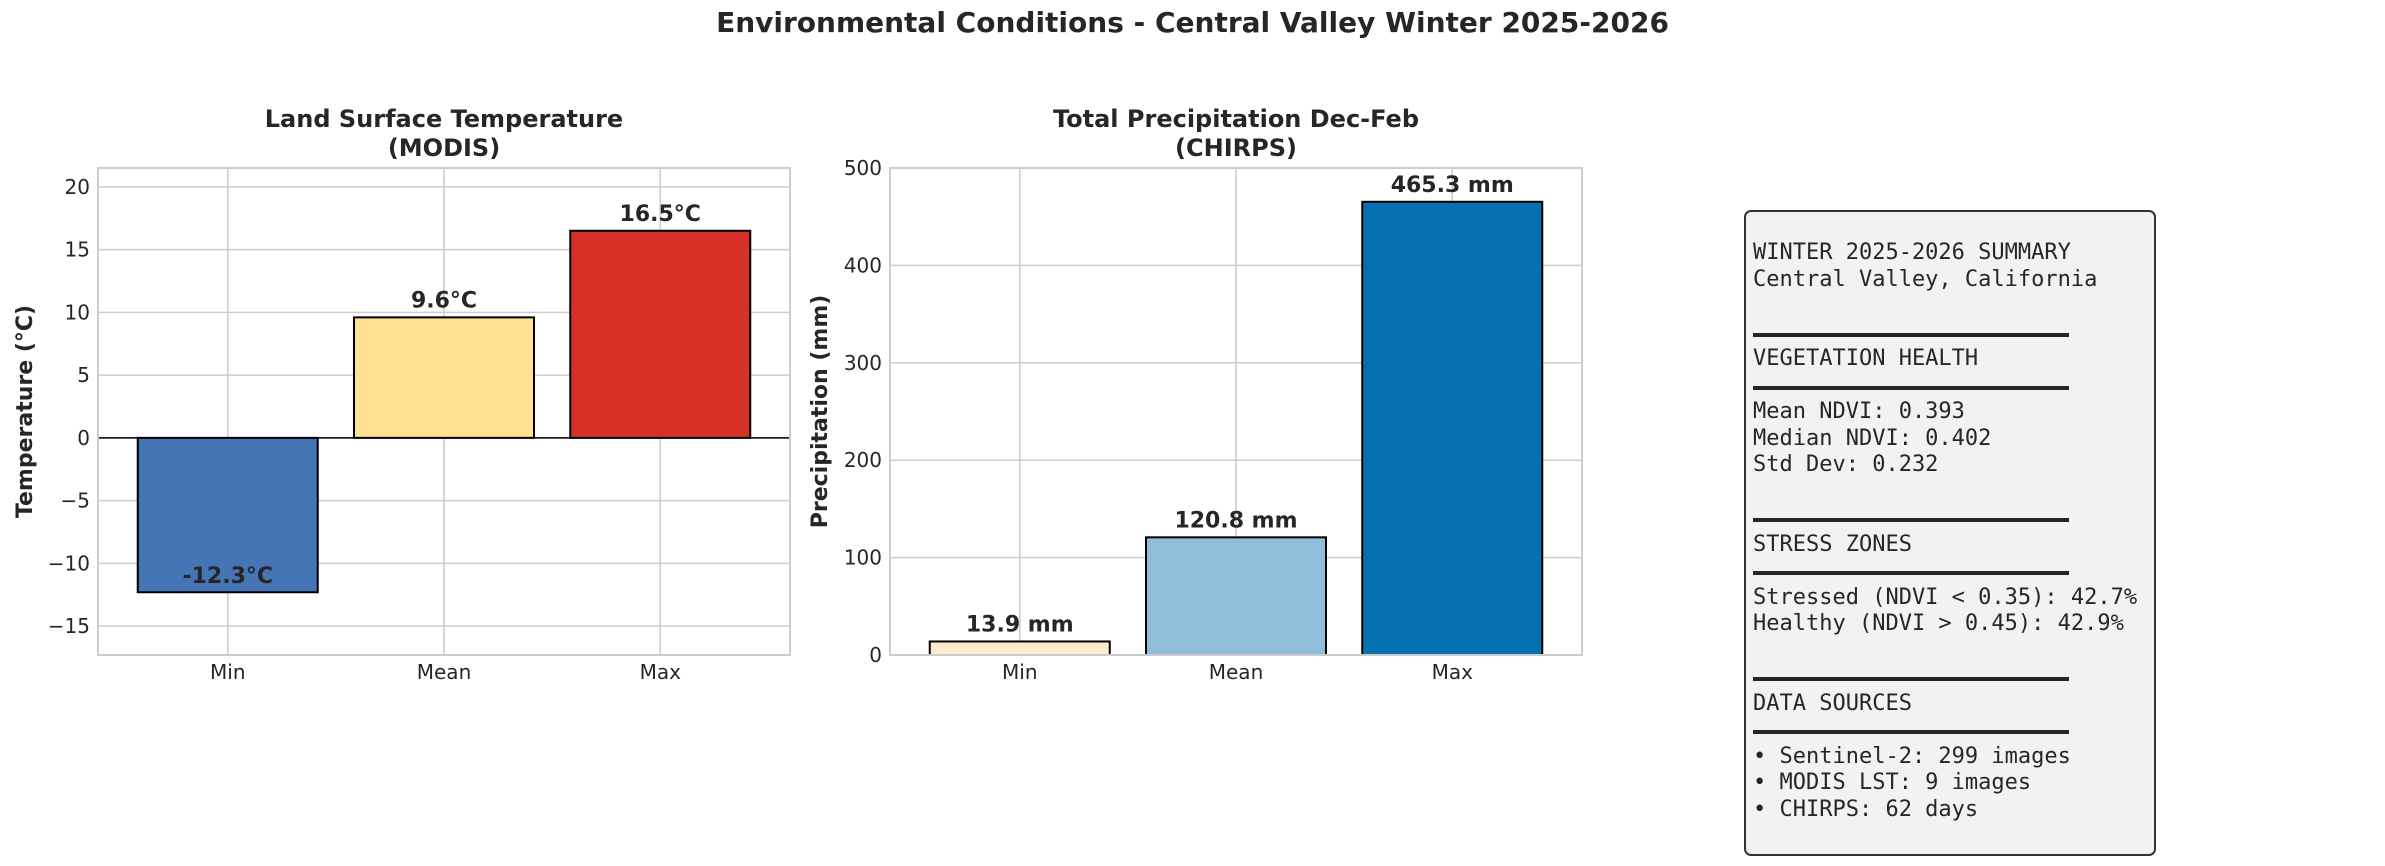 This screenshot has width=2385, height=866. I want to click on summary-line: WINTER 2025-2026 SUMMARY, so click(1912, 252).